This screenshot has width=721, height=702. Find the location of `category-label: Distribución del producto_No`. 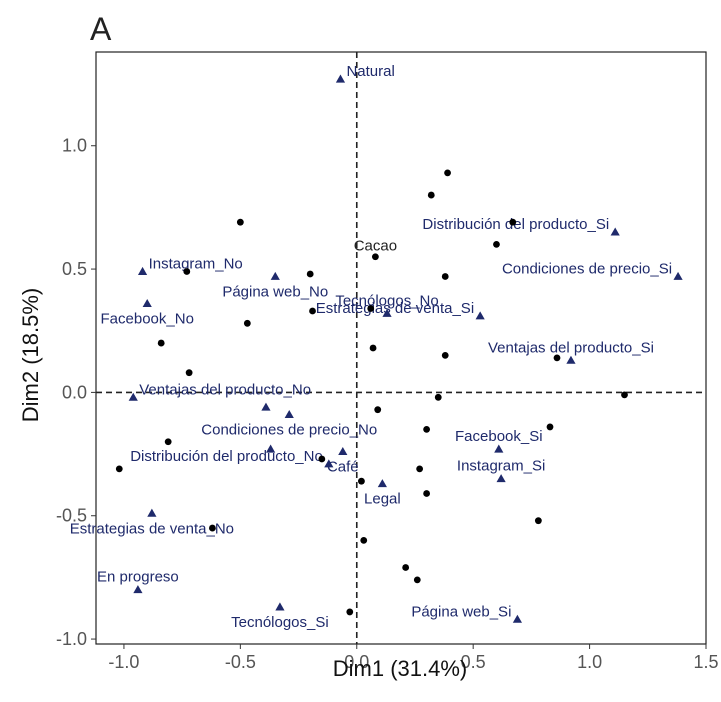

category-label: Distribución del producto_No is located at coordinates (226, 456).